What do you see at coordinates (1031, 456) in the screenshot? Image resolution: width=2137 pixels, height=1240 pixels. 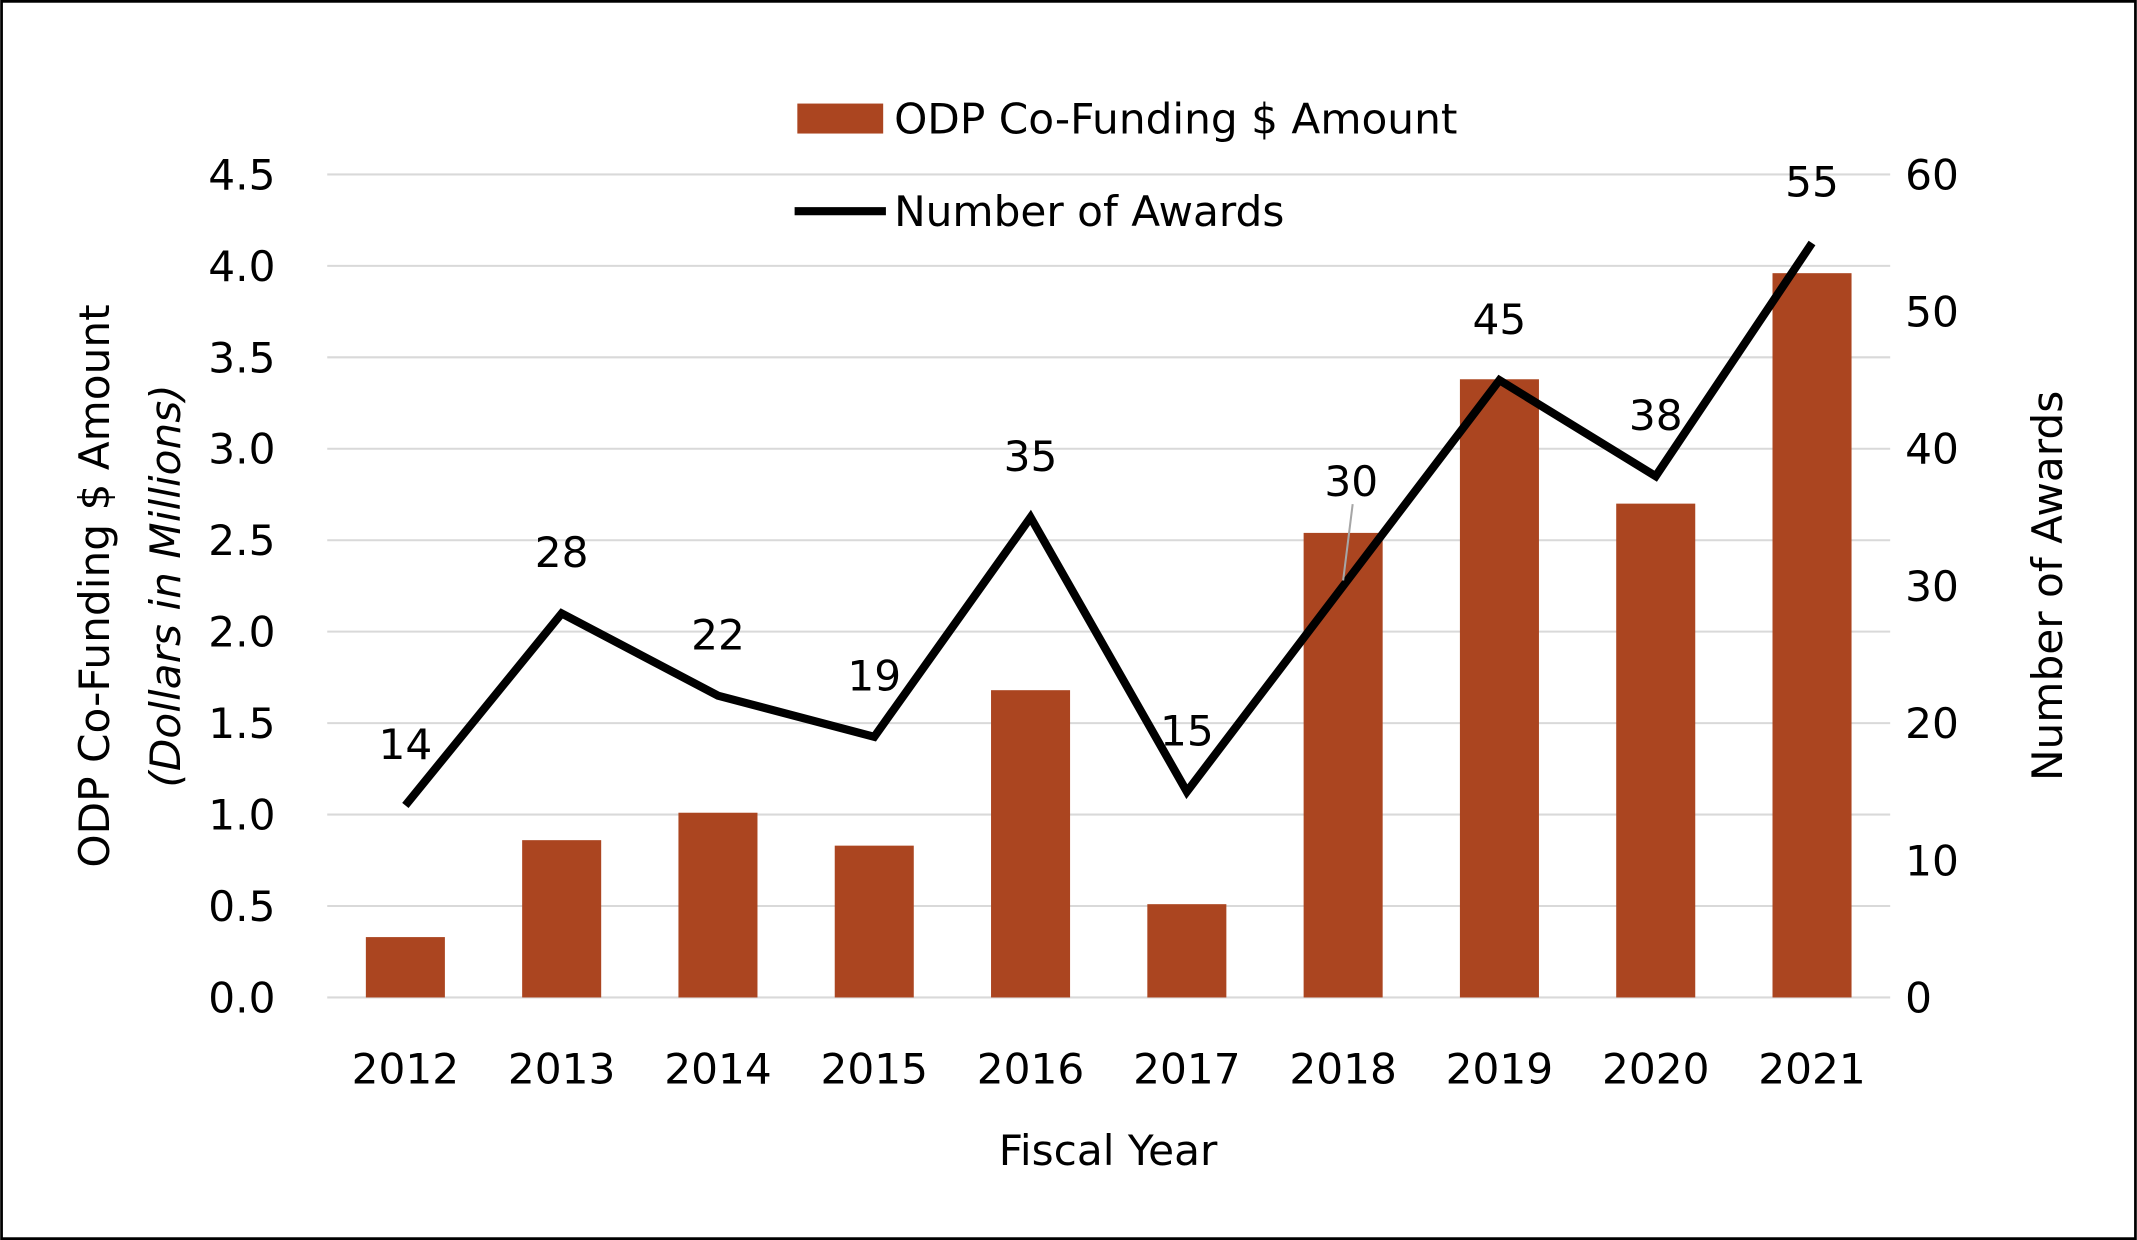 I see `awards-label-2016: 35` at bounding box center [1031, 456].